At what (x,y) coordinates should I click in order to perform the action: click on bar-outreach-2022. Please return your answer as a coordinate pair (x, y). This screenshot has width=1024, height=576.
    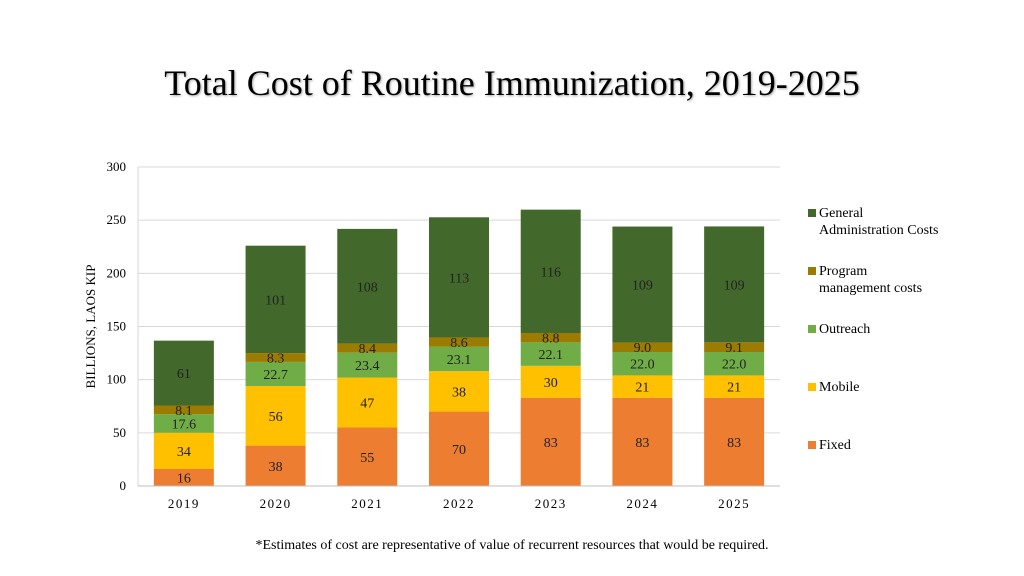
    Looking at the image, I should click on (459, 359).